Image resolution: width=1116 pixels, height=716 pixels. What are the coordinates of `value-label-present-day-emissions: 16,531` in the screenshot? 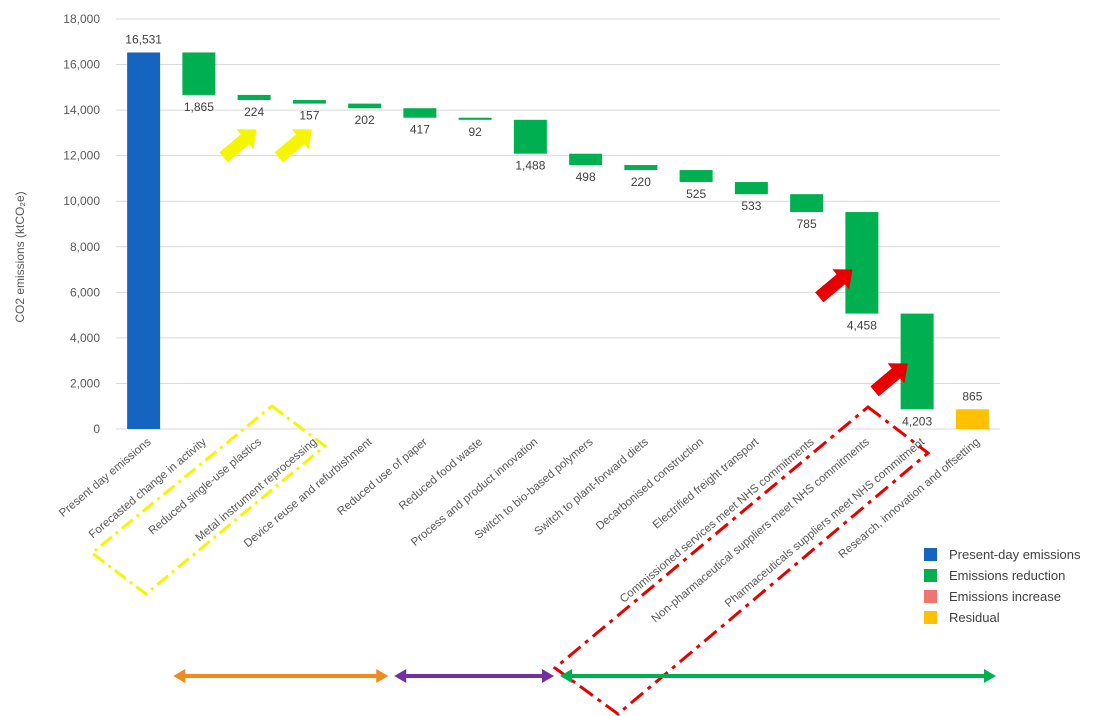 It's located at (143, 39).